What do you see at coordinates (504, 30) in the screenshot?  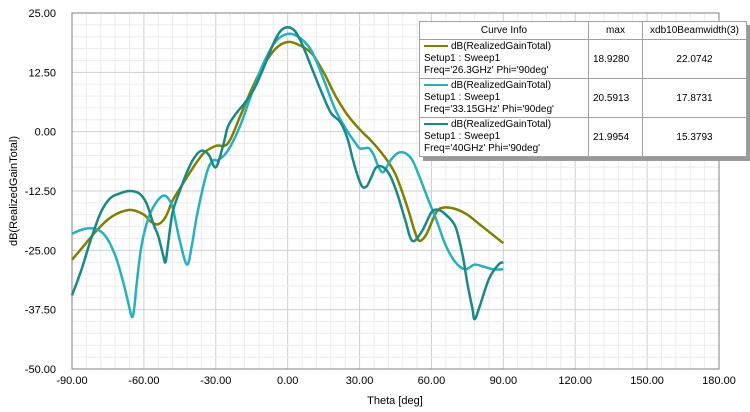 I see `legend-header-curve: Curve Info` at bounding box center [504, 30].